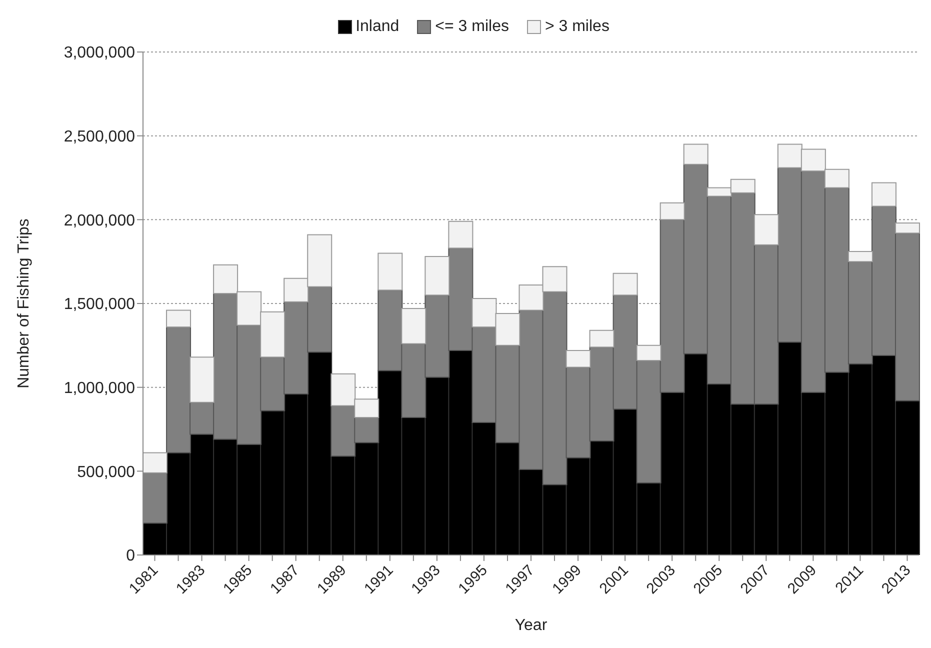  What do you see at coordinates (378, 27) in the screenshot?
I see `legend-label: Inland` at bounding box center [378, 27].